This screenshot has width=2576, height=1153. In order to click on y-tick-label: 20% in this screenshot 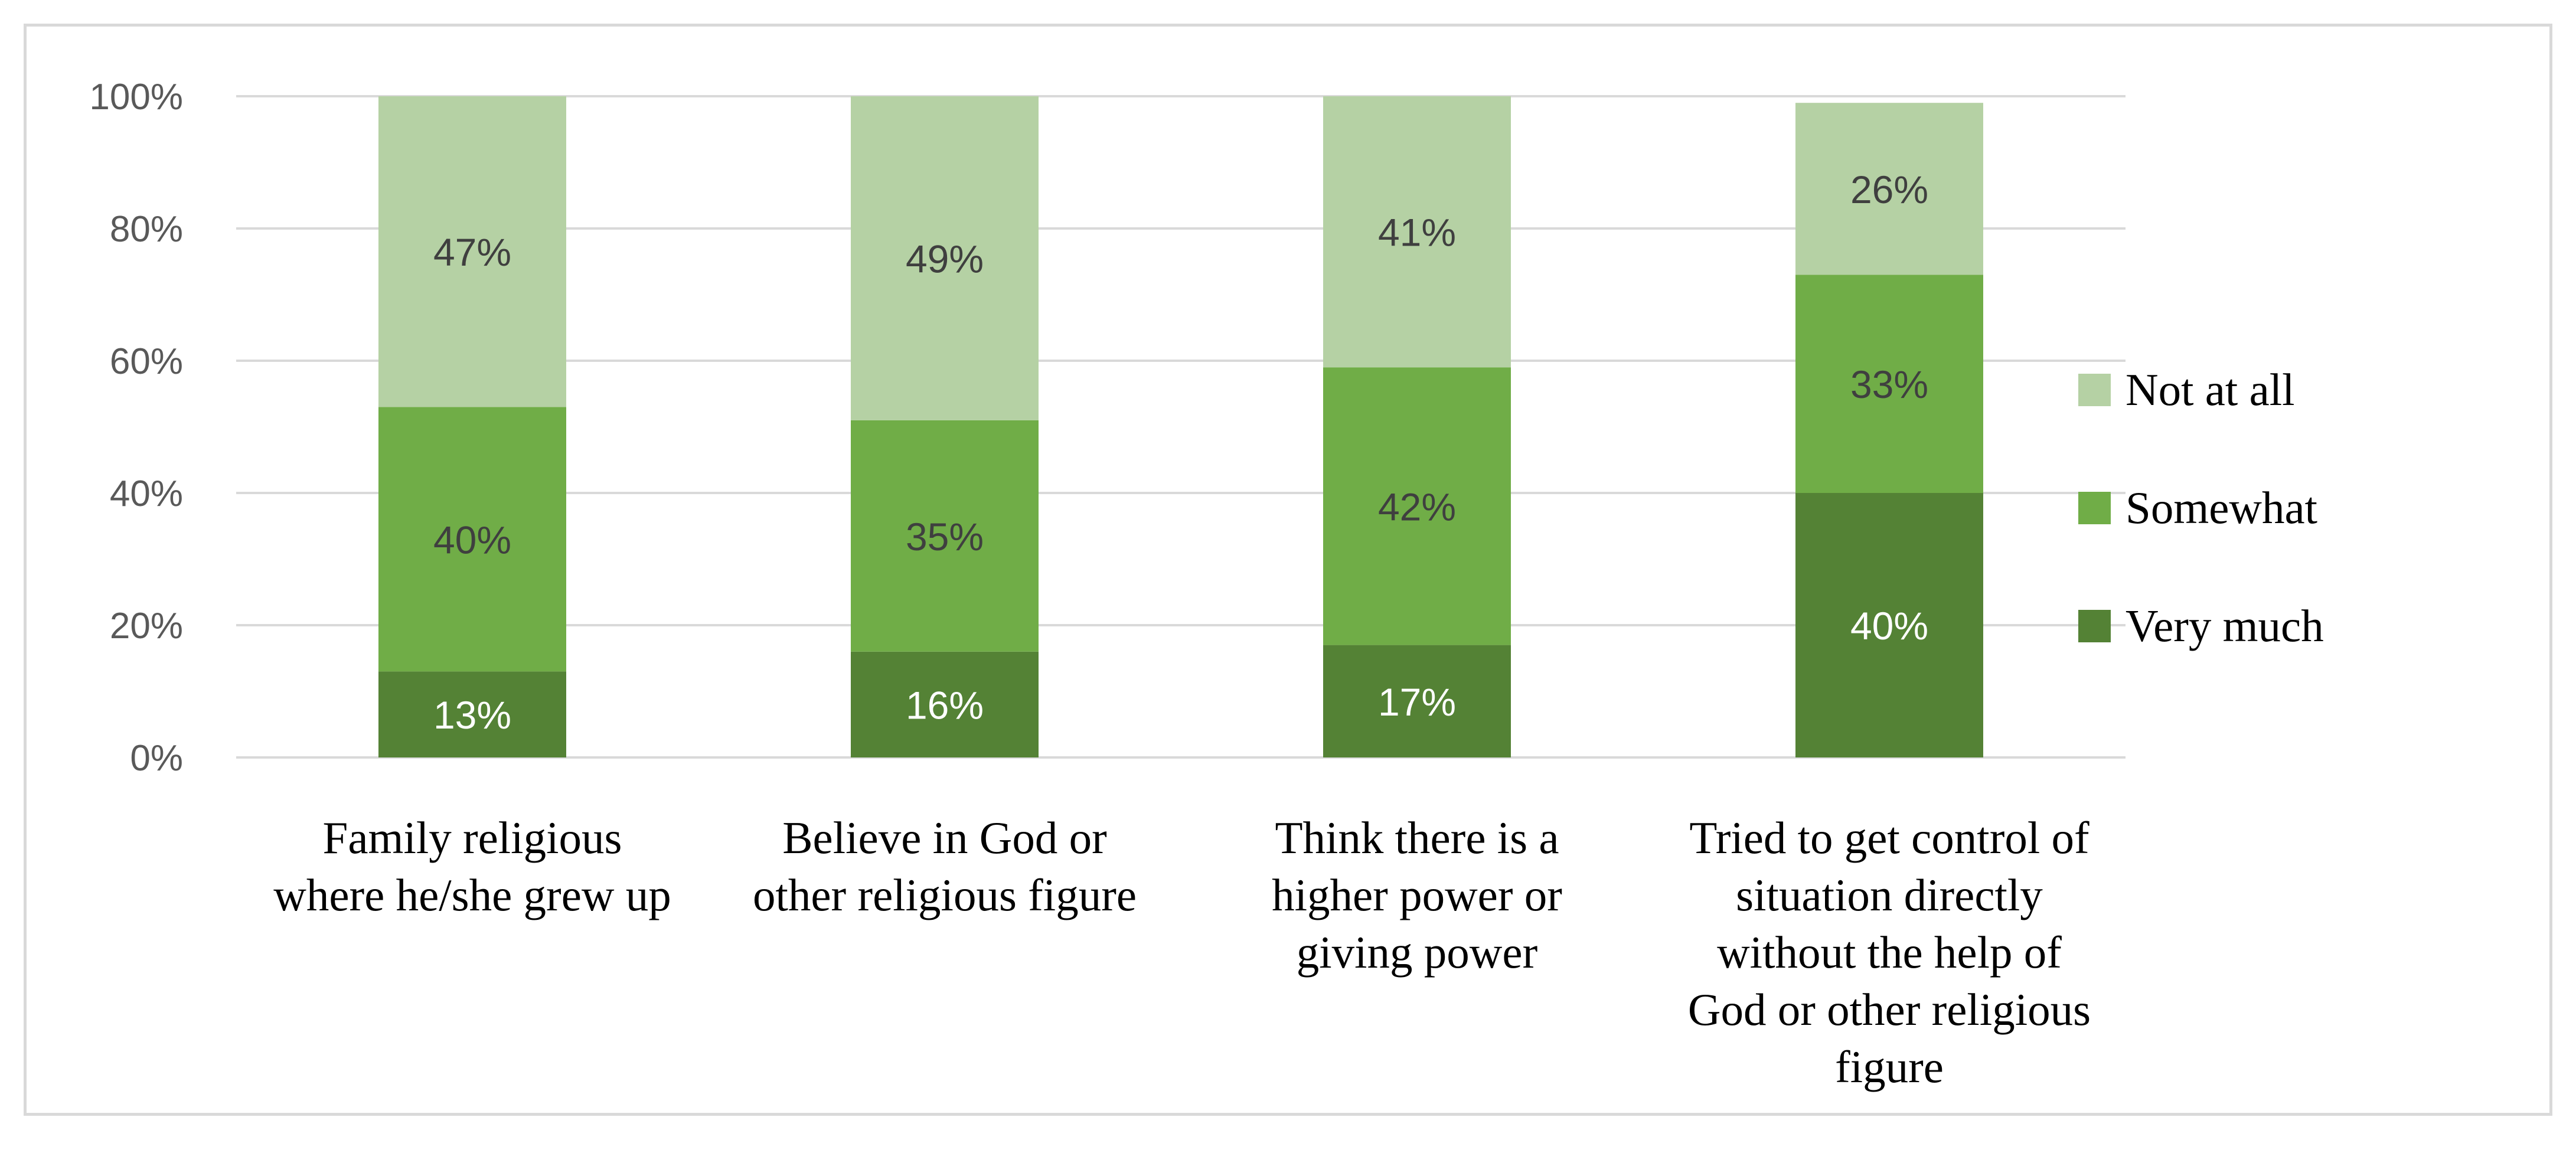, I will do `click(146, 626)`.